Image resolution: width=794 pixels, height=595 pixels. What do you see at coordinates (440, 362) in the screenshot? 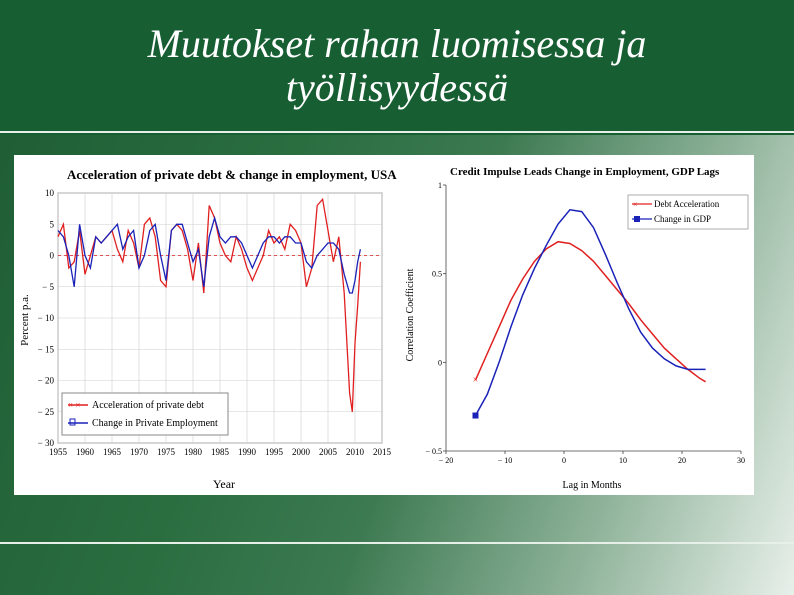
I see `right-y-tick-label: 0` at bounding box center [440, 362].